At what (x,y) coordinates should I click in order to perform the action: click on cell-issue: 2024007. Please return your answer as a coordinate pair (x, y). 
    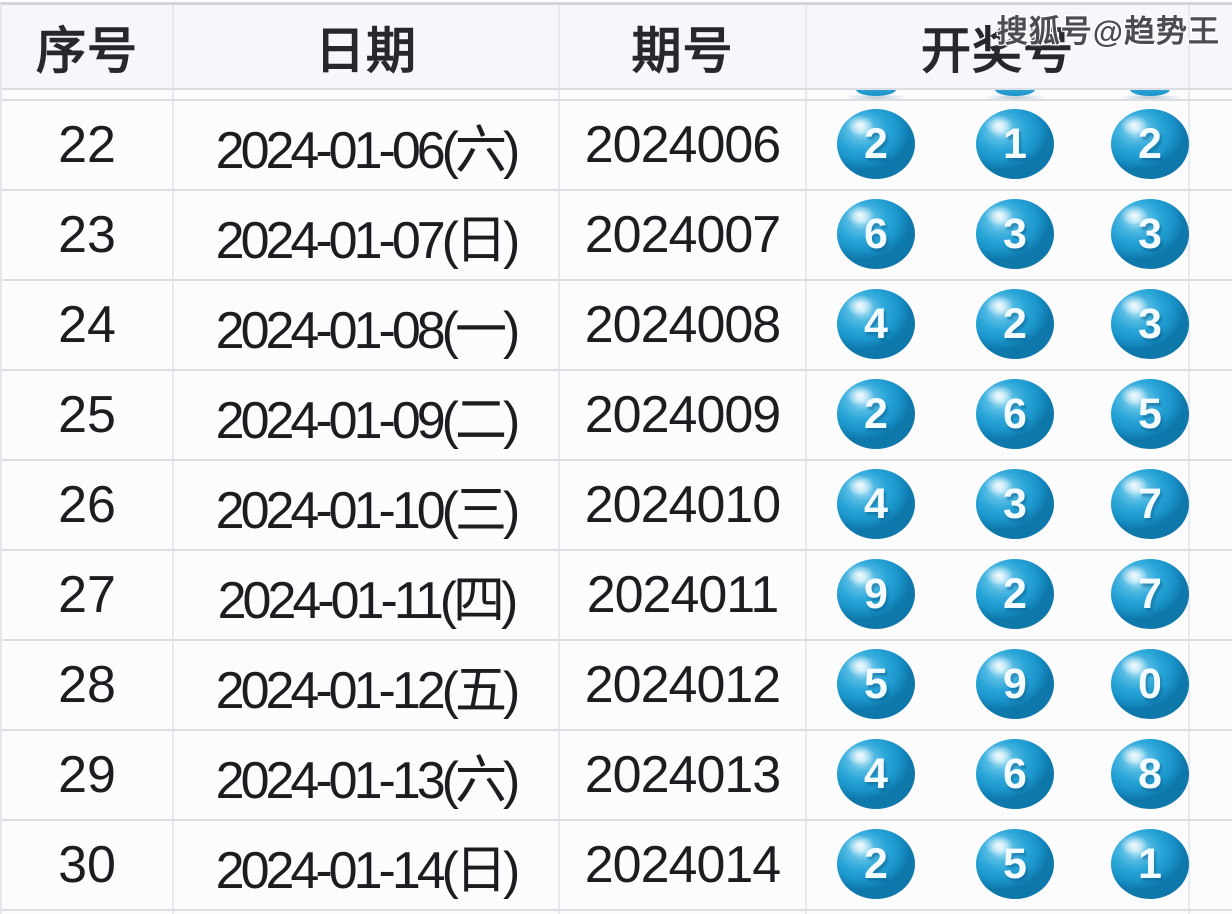
    Looking at the image, I should click on (683, 235).